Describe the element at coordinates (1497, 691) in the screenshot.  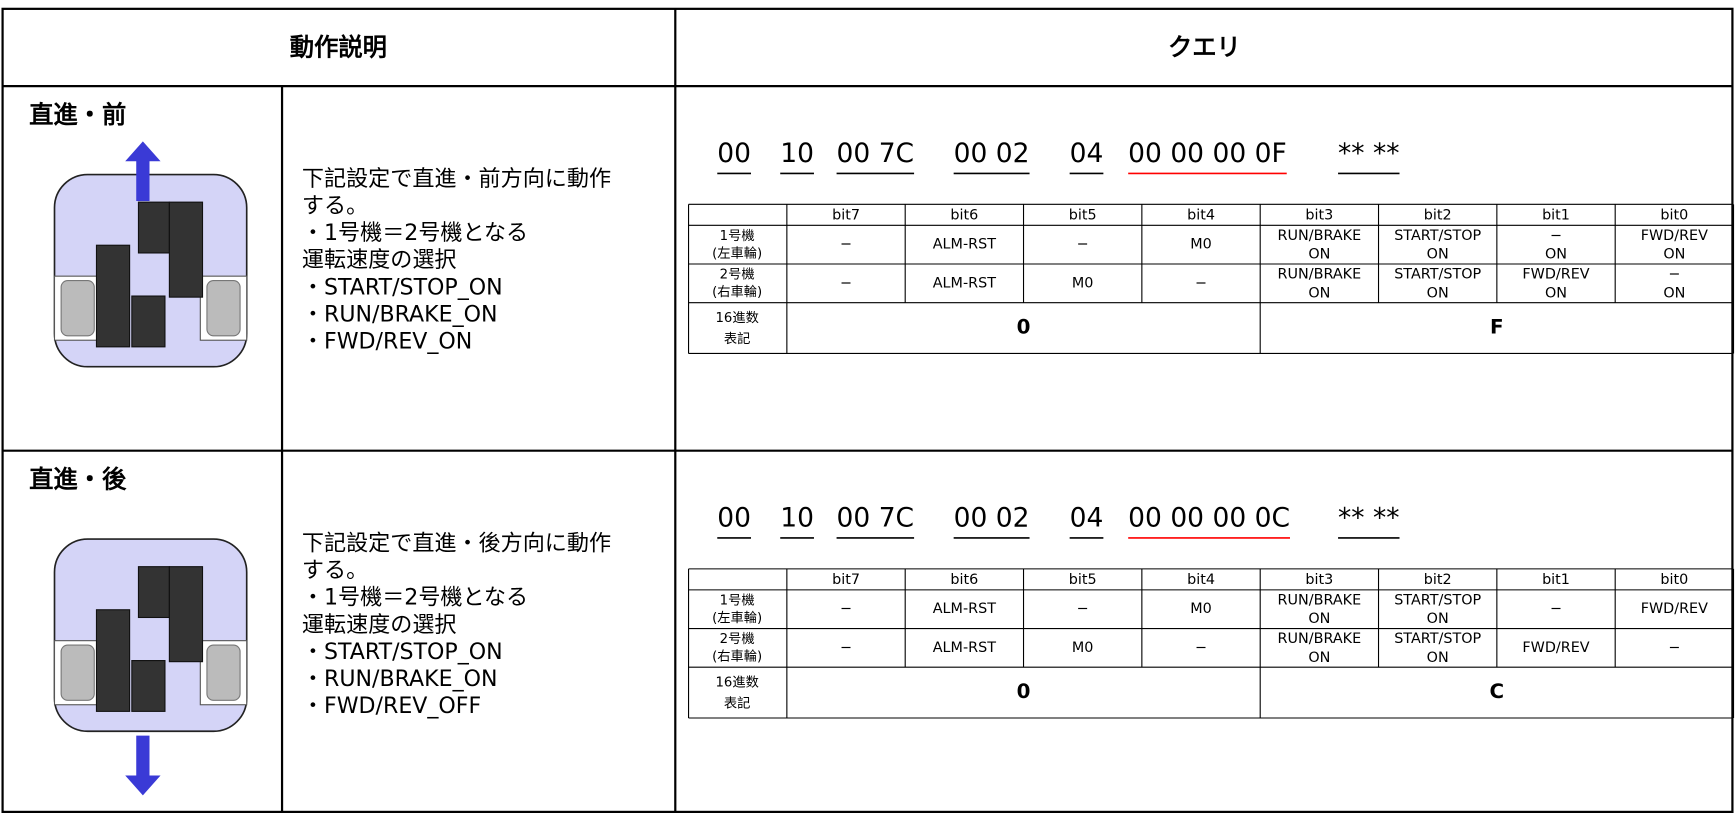
I see `hex-value: C` at that location.